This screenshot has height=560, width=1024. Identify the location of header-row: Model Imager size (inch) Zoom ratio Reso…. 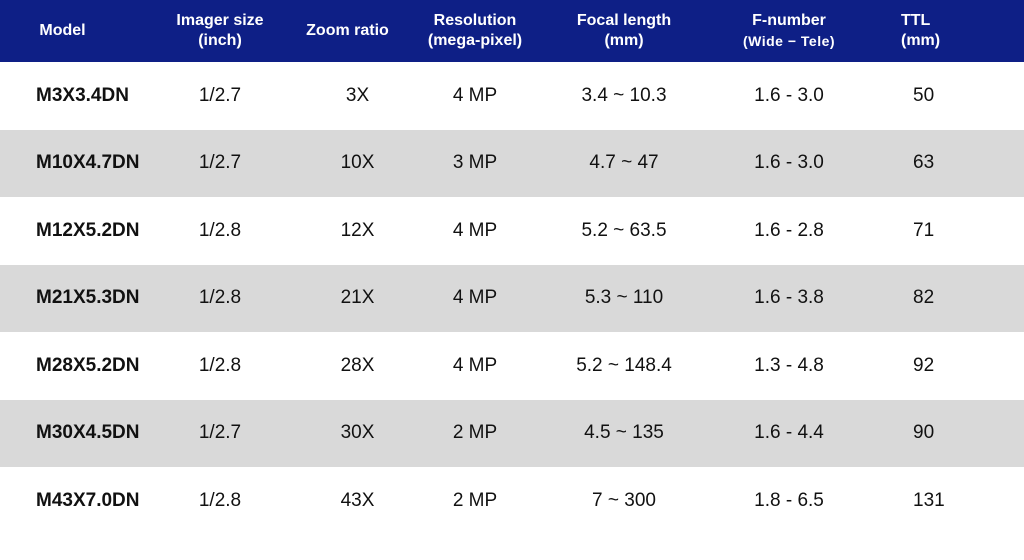
(512, 31).